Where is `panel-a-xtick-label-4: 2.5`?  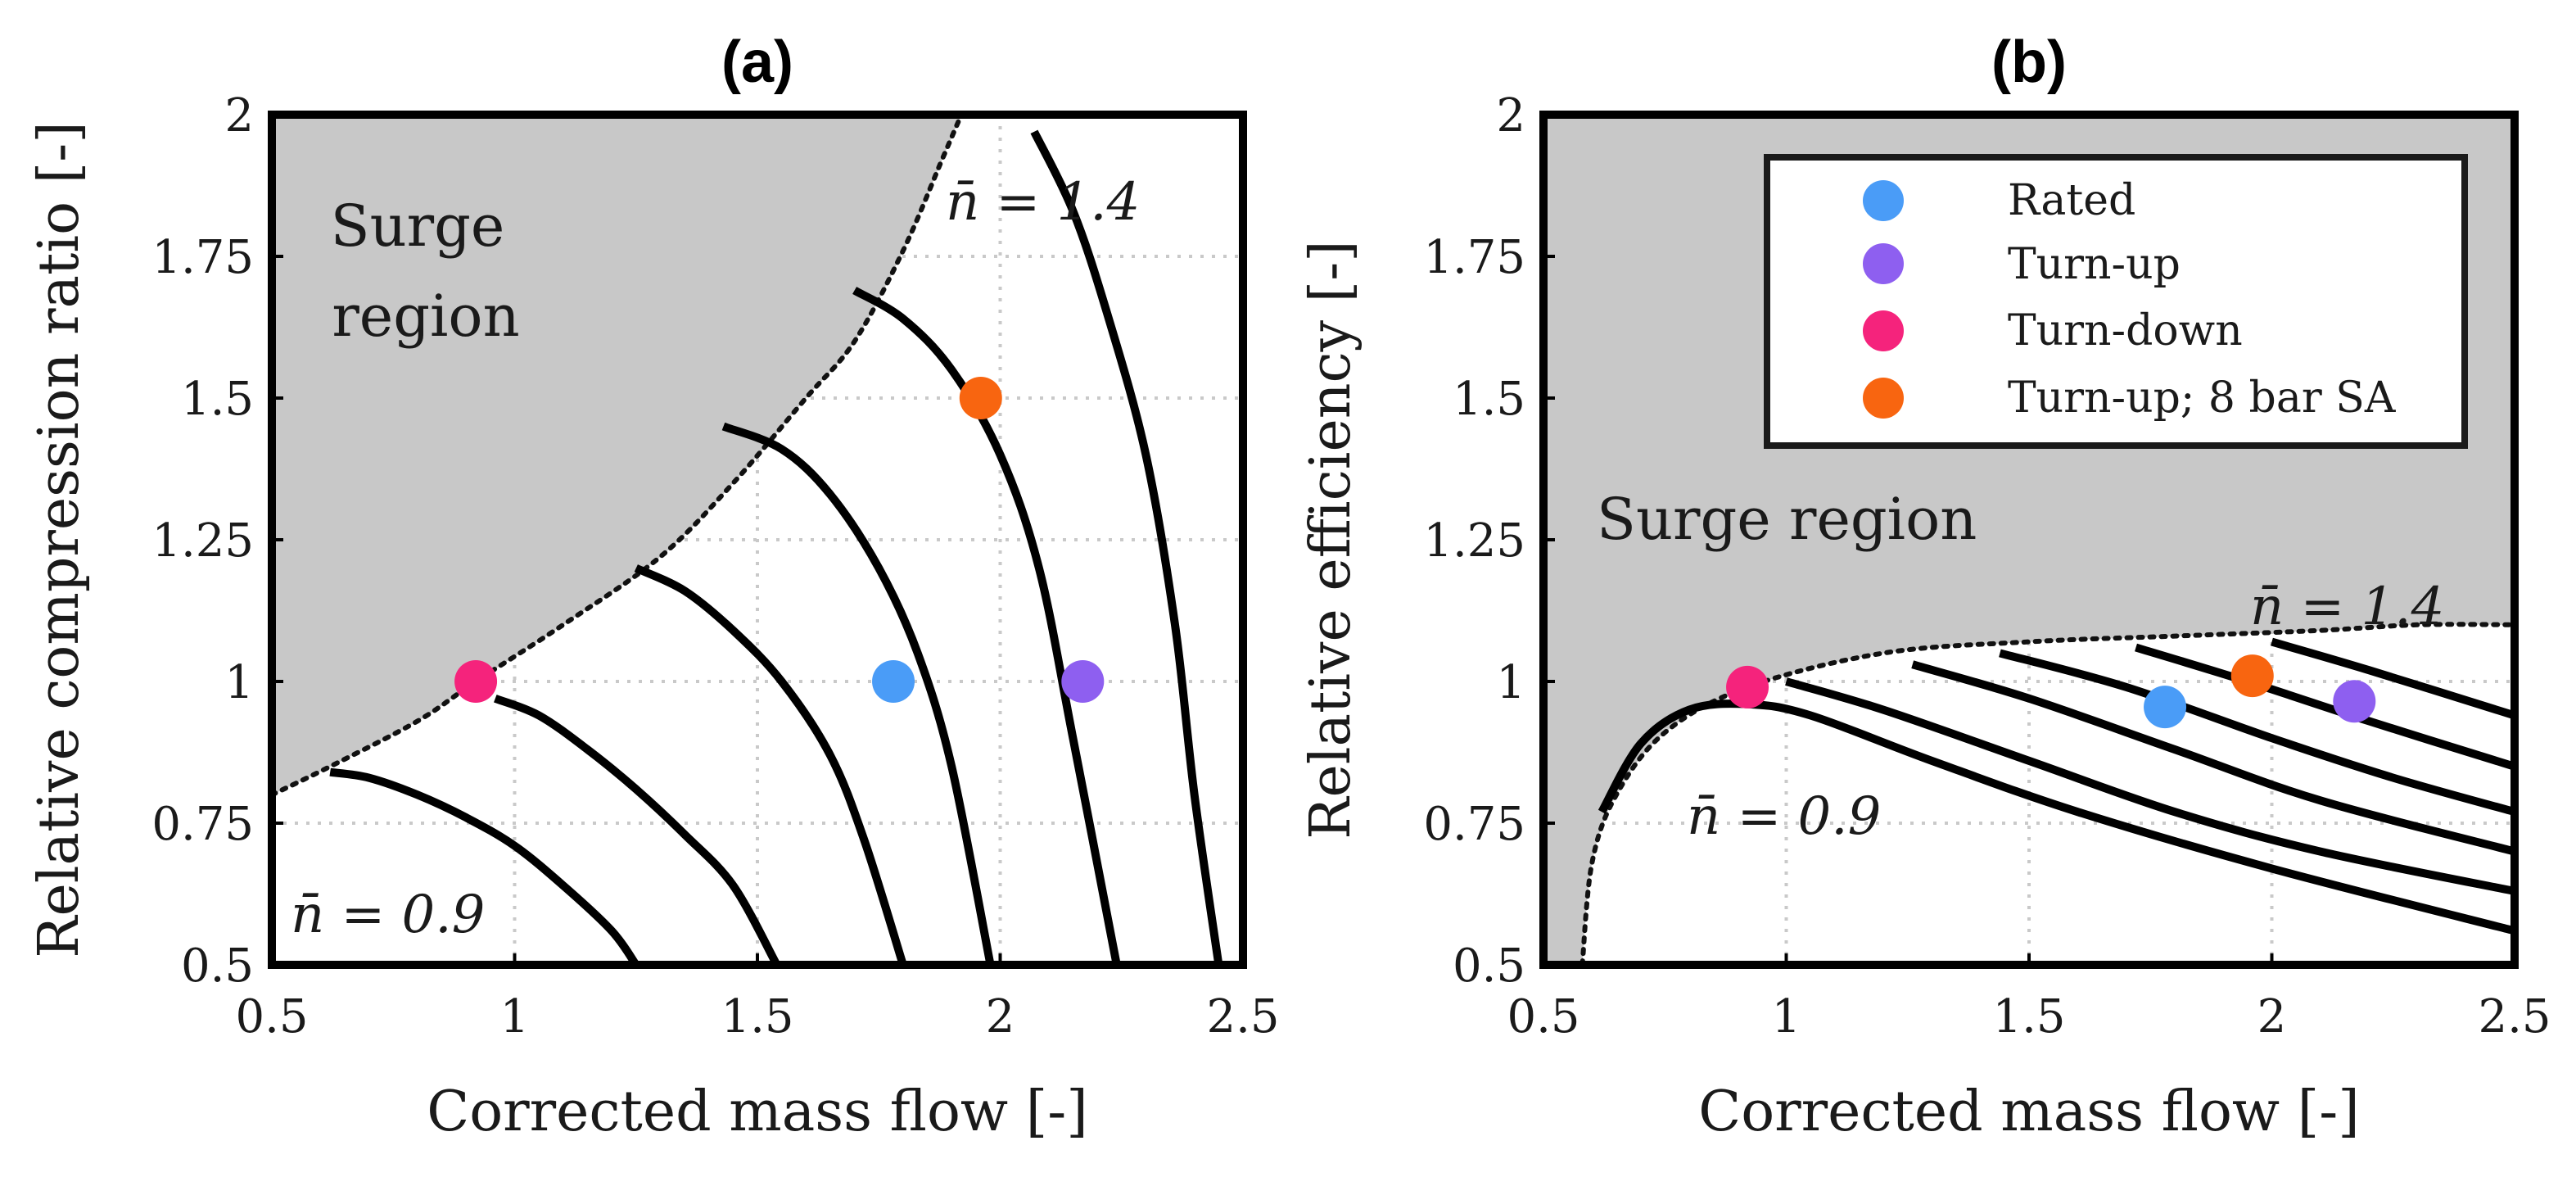
panel-a-xtick-label-4: 2.5 is located at coordinates (1242, 1016).